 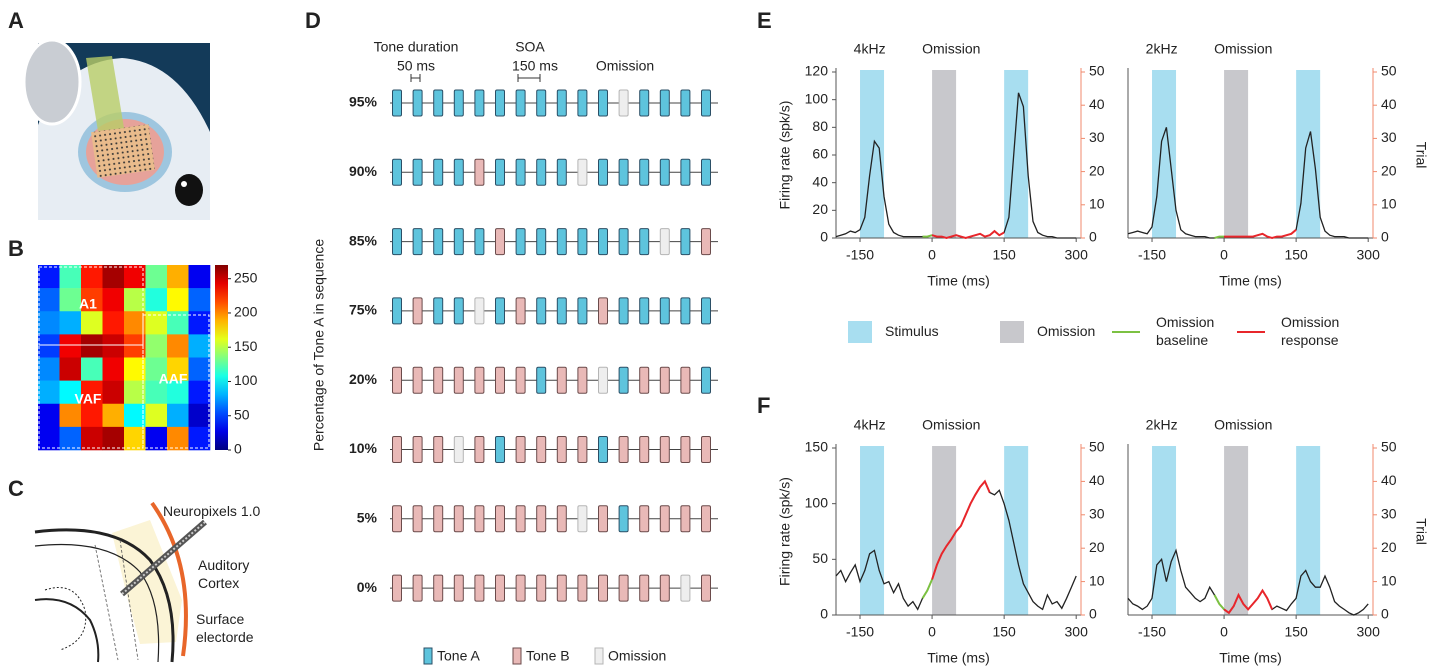 I want to click on panel-label: B, so click(x=16, y=248).